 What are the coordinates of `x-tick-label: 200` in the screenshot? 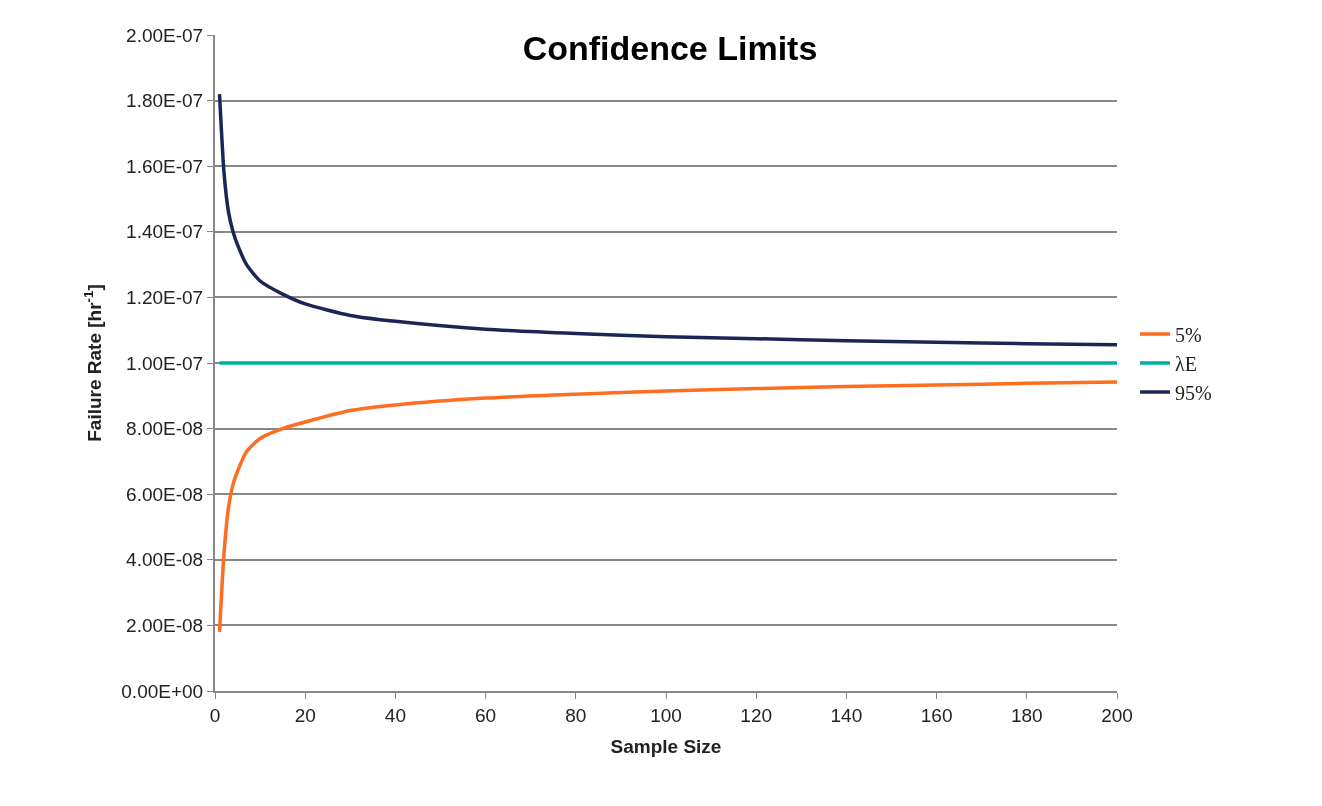 It's located at (1117, 715).